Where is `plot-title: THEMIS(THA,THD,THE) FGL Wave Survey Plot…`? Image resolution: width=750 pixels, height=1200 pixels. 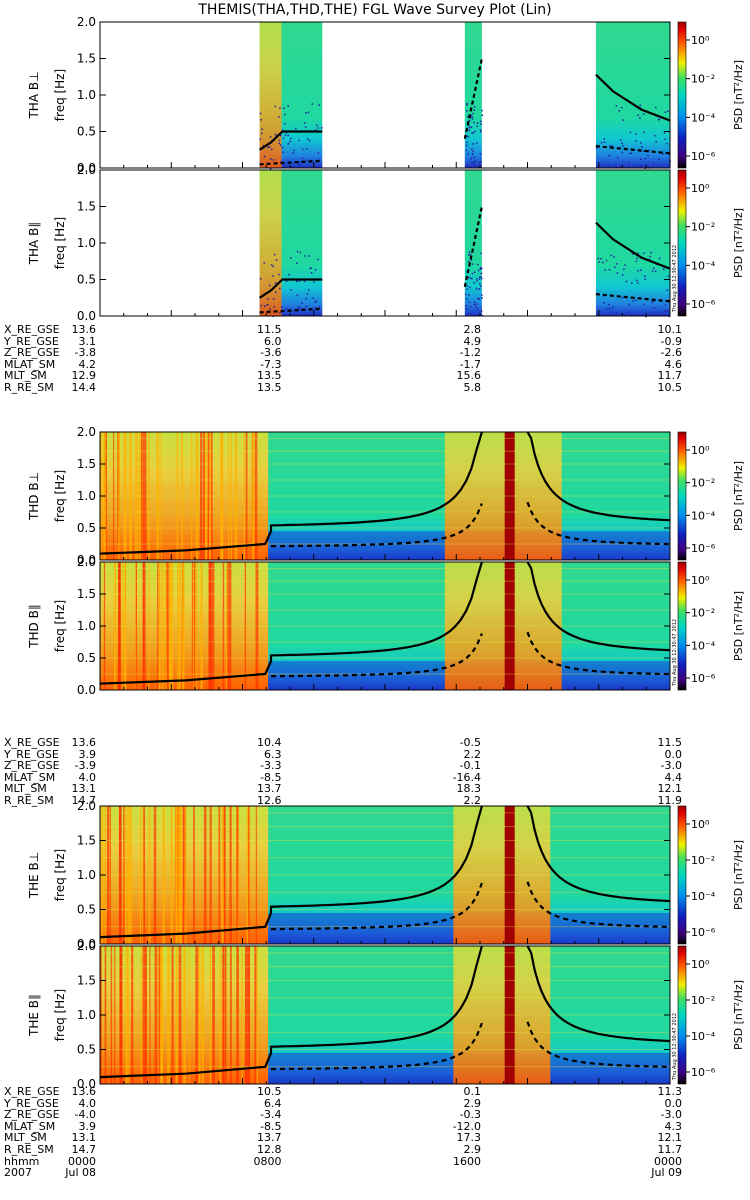
plot-title: THEMIS(THA,THD,THE) FGL Wave Survey Plot… is located at coordinates (375, 10).